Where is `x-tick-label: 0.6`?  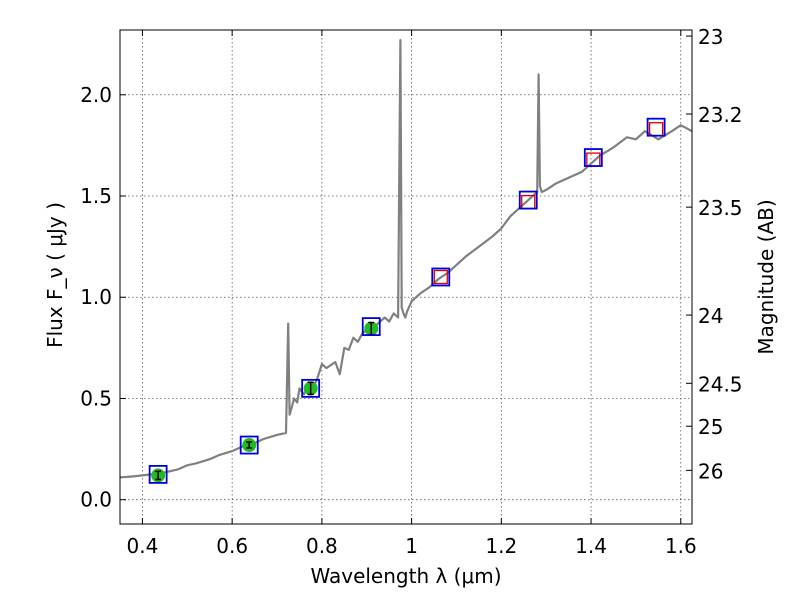
x-tick-label: 0.6 is located at coordinates (232, 546).